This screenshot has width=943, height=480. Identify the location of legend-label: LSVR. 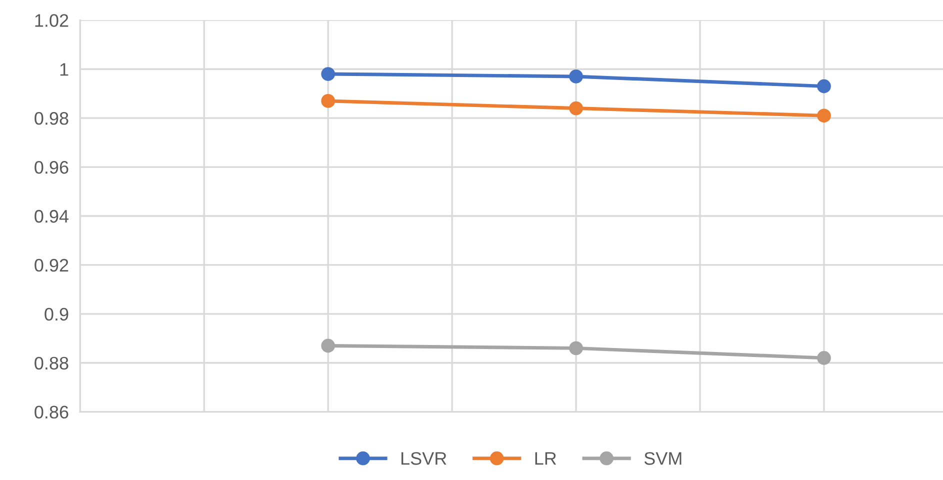
(423, 458).